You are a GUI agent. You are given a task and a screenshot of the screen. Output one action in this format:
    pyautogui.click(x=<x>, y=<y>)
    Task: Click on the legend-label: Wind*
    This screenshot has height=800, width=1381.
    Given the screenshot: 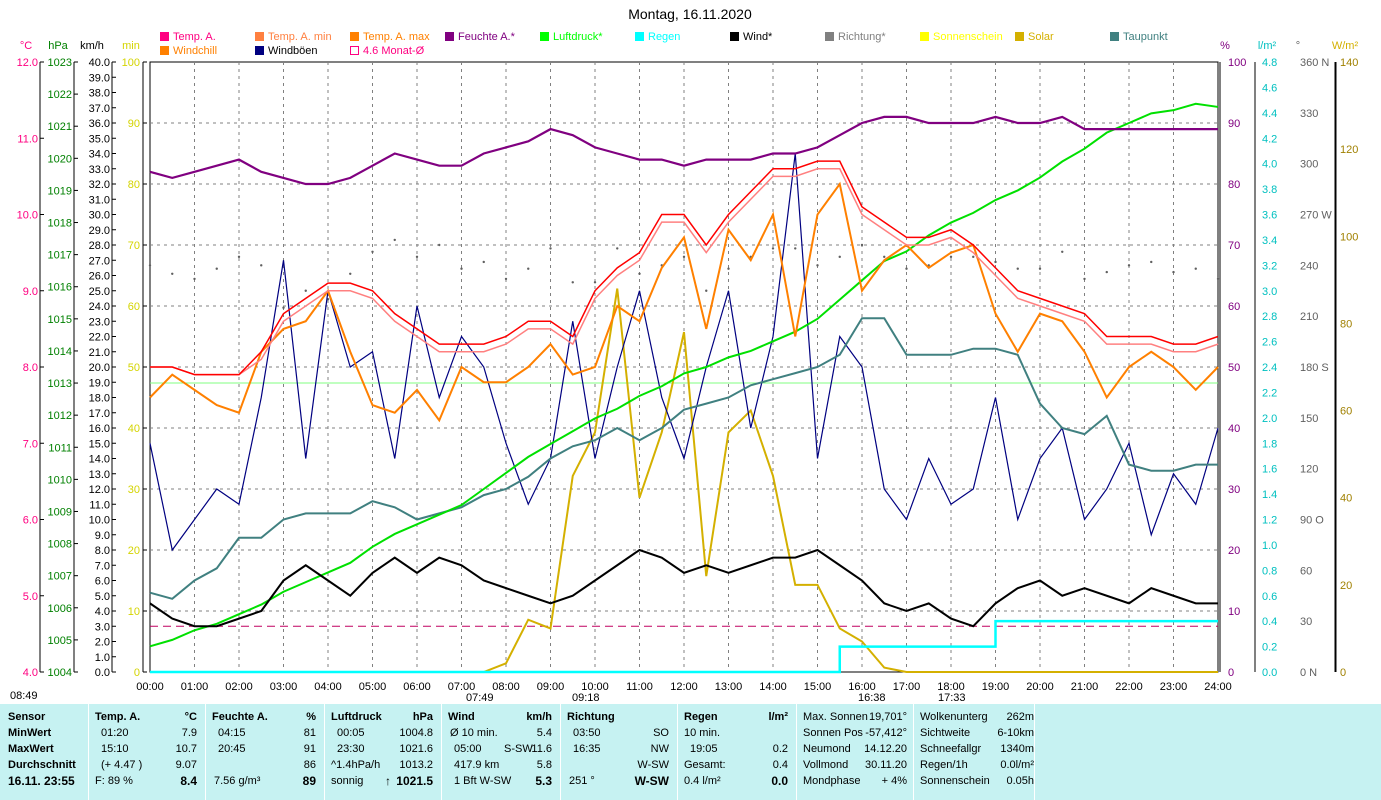 What is the action you would take?
    pyautogui.click(x=758, y=37)
    